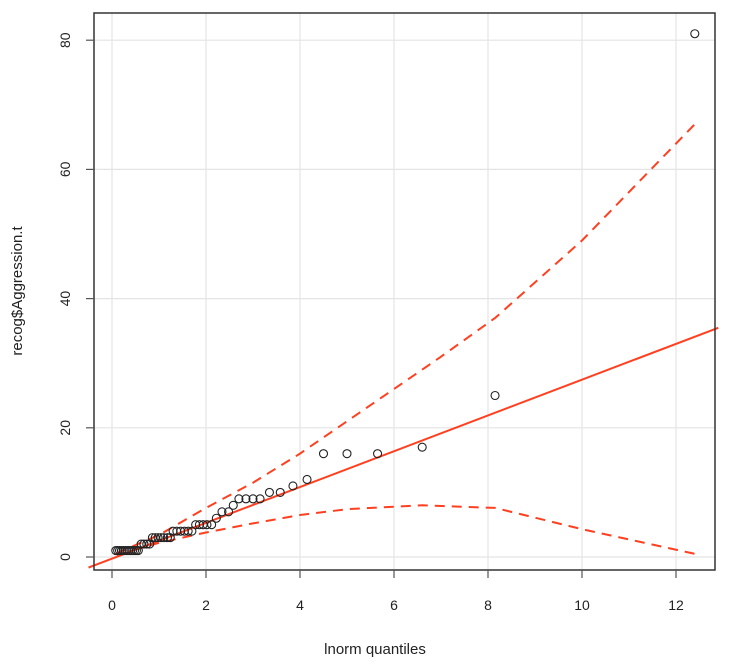 Image resolution: width=737 pixels, height=669 pixels. What do you see at coordinates (65, 428) in the screenshot?
I see `y-tick-label: 20` at bounding box center [65, 428].